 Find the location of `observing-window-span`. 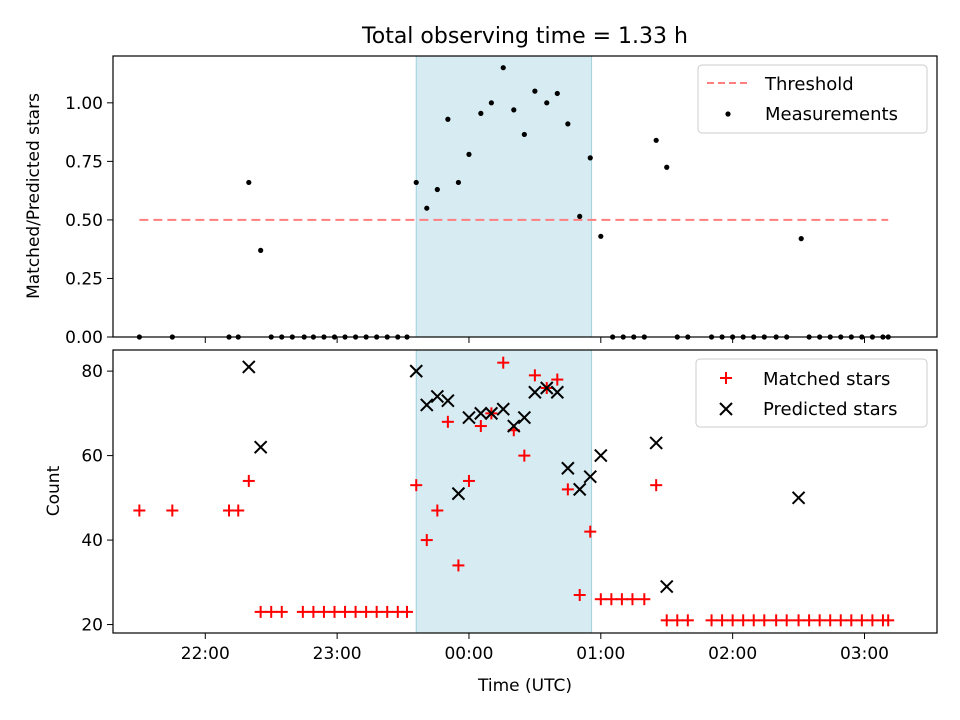

observing-window-span is located at coordinates (504, 196).